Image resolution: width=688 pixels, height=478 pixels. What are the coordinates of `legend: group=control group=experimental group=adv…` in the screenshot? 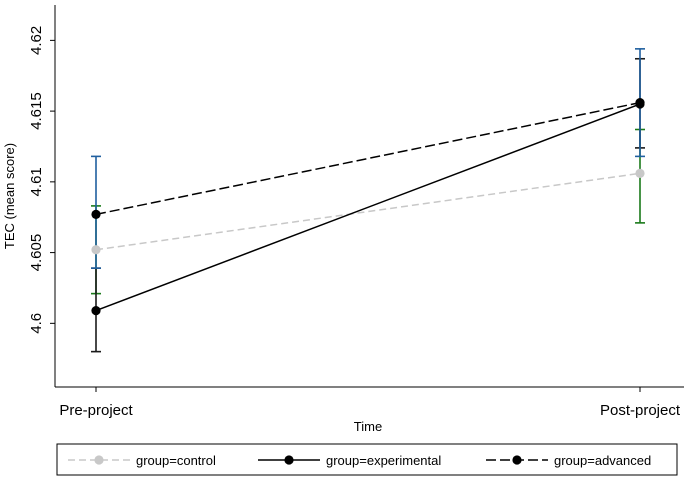 It's located at (367, 459).